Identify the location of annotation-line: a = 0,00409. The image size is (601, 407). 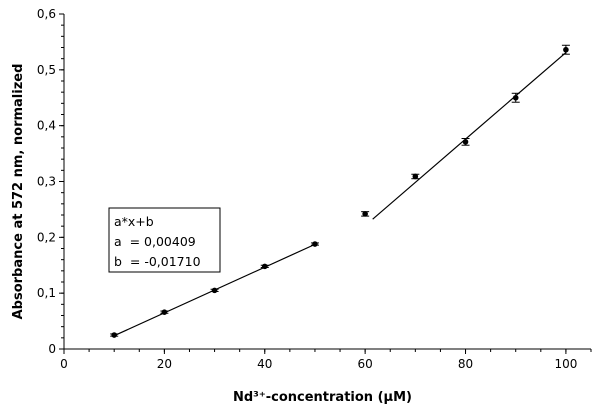
(155, 241).